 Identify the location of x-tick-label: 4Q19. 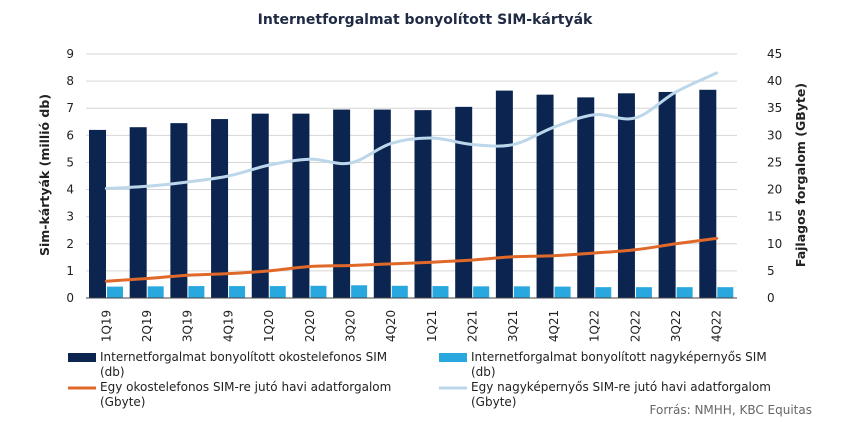
(228, 326).